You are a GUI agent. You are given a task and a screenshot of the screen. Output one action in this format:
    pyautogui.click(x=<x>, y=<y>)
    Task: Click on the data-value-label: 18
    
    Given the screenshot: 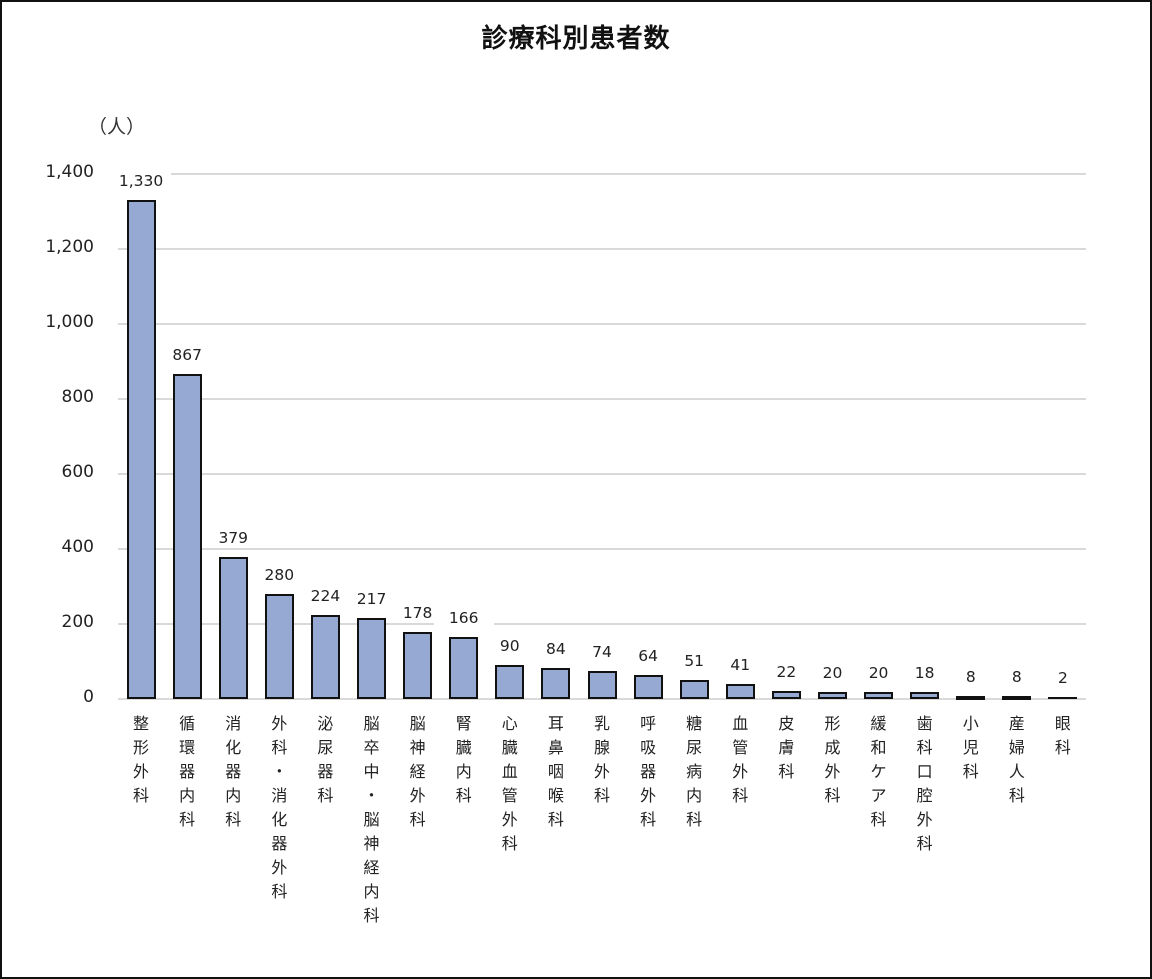 What is the action you would take?
    pyautogui.click(x=924, y=673)
    